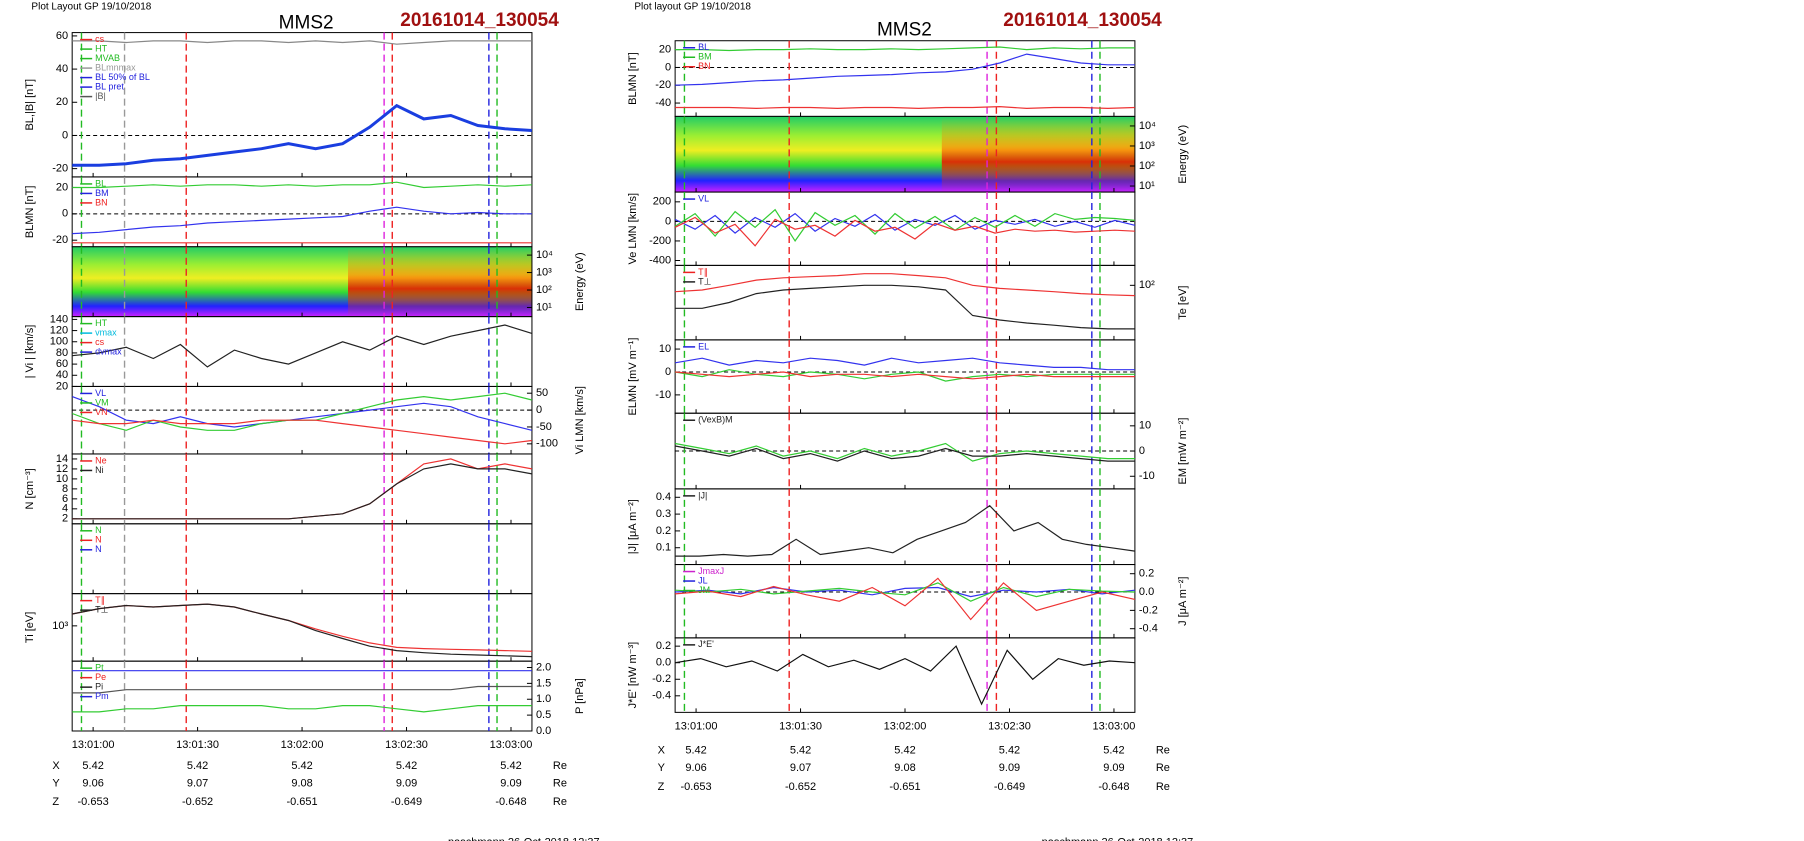 The height and width of the screenshot is (841, 1804). I want to click on legend-label: VL, so click(703, 198).